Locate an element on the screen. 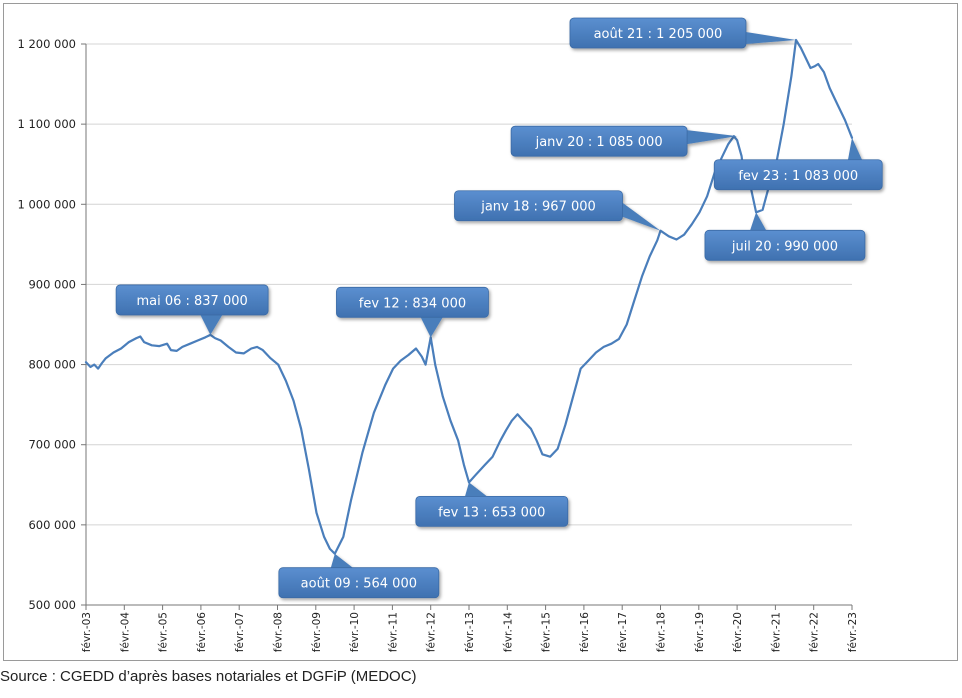 The image size is (962, 698). callout-label: août 09 : 564 000 is located at coordinates (359, 584).